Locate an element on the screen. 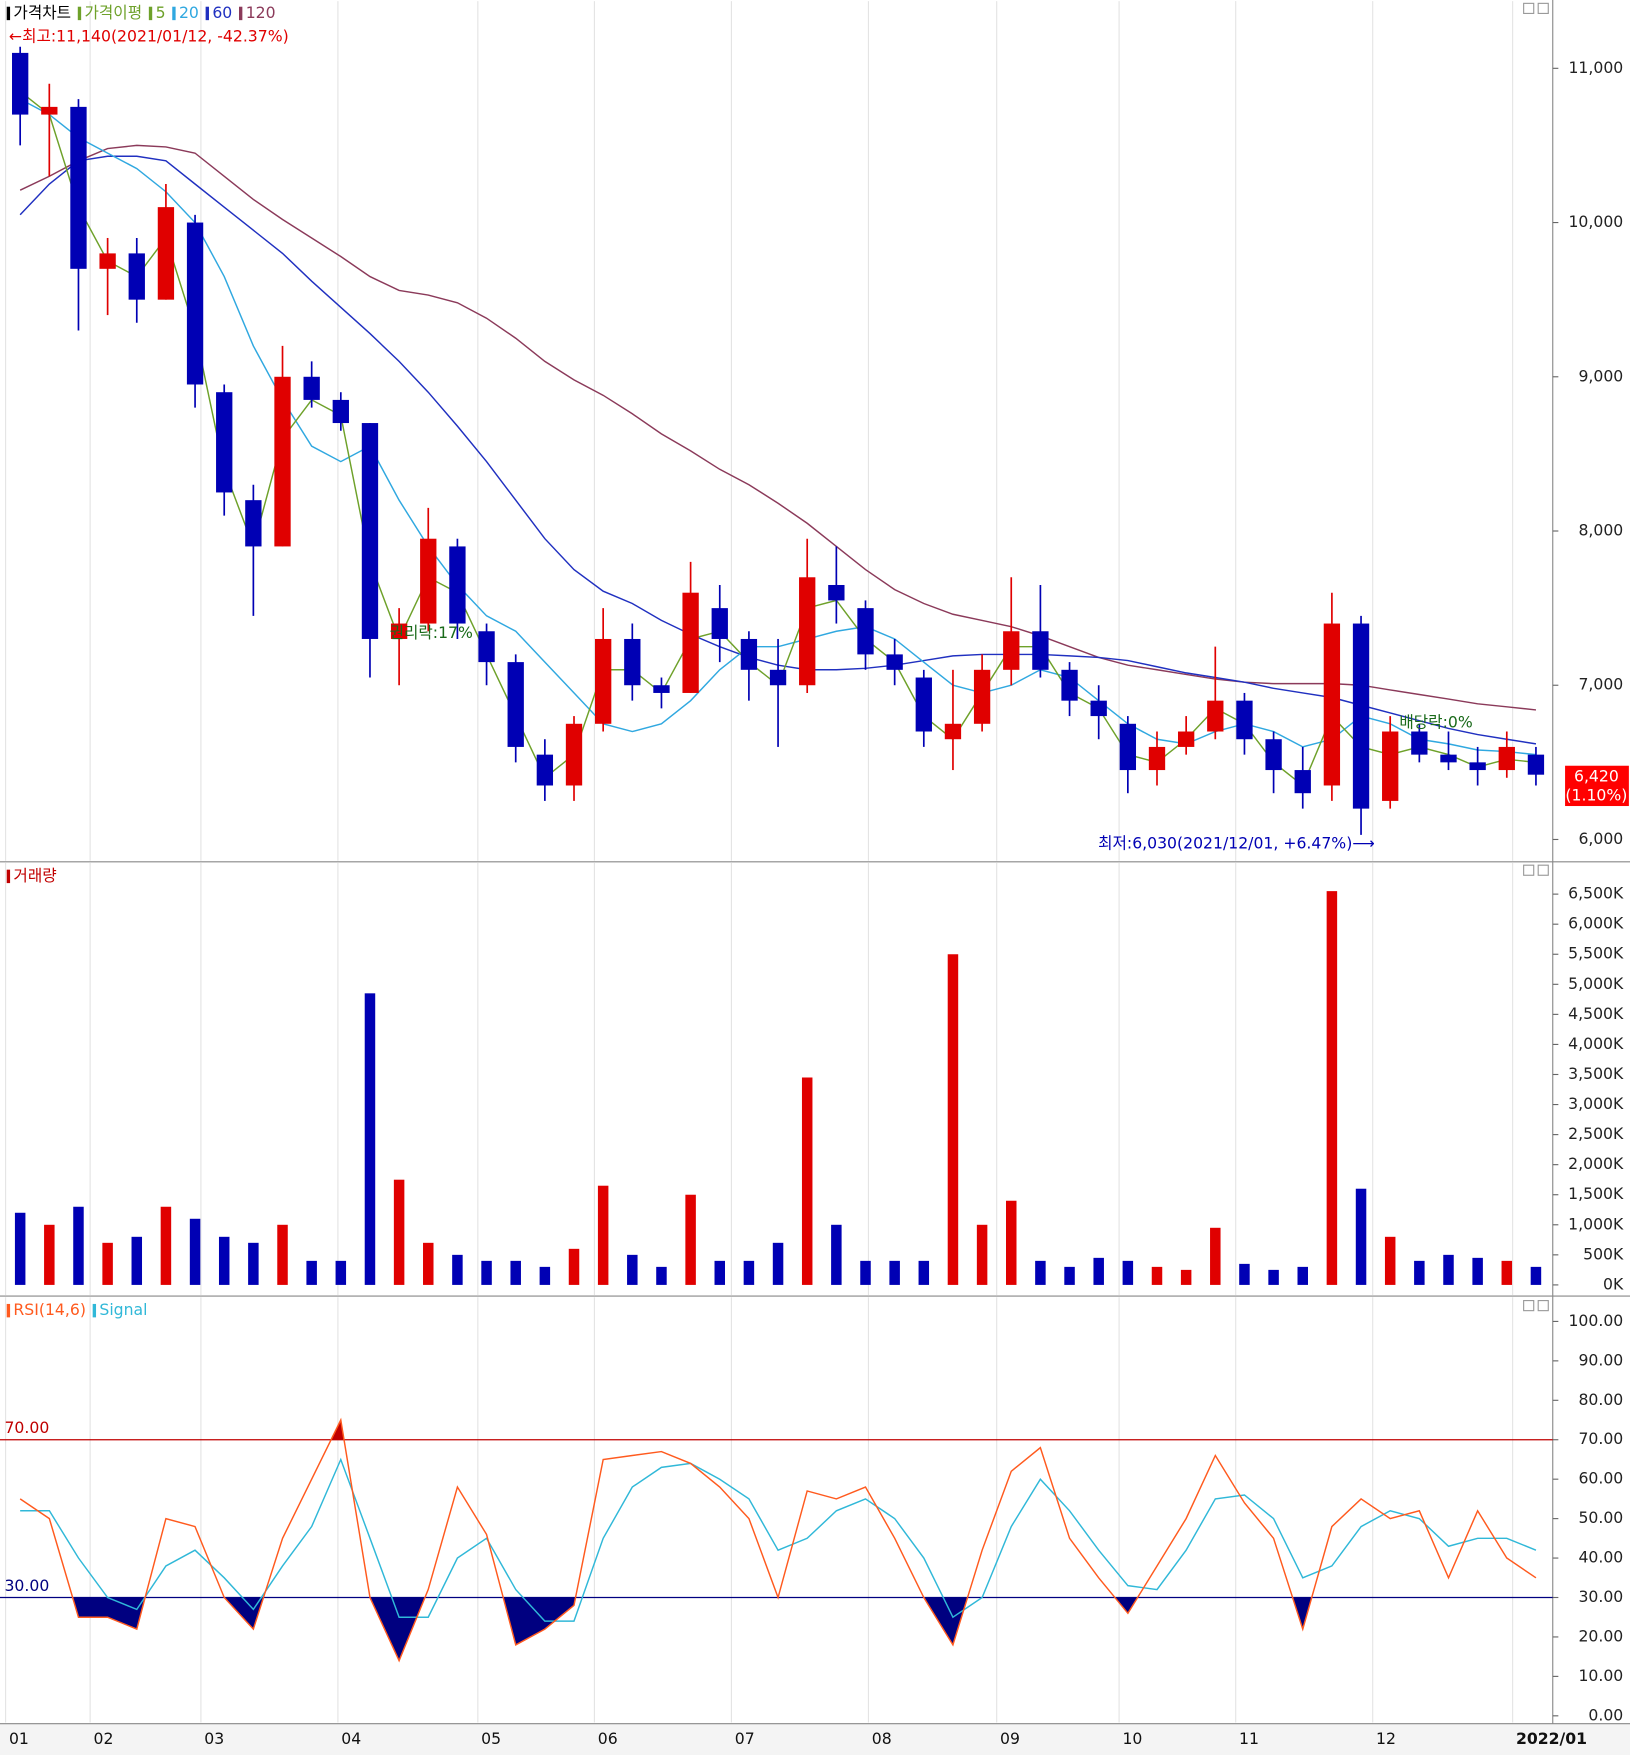  y-tick-label: 1,500K is located at coordinates (1596, 1193).